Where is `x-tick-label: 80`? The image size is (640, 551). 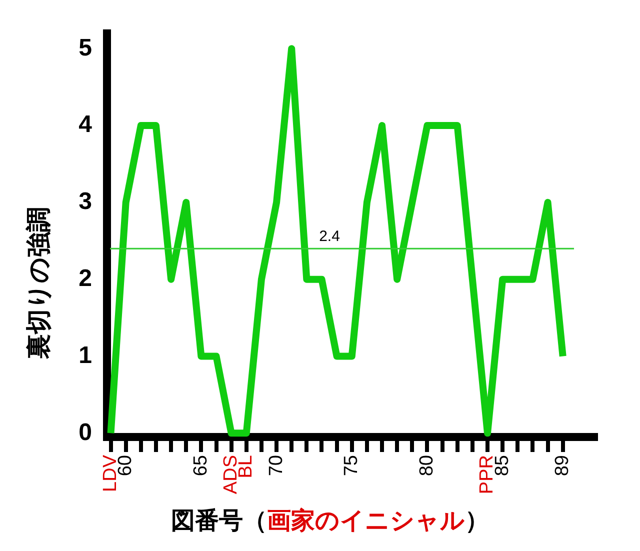 x-tick-label: 80 is located at coordinates (427, 465).